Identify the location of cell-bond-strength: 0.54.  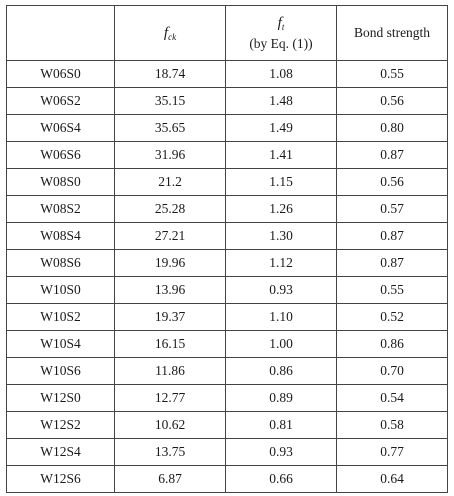
(392, 398).